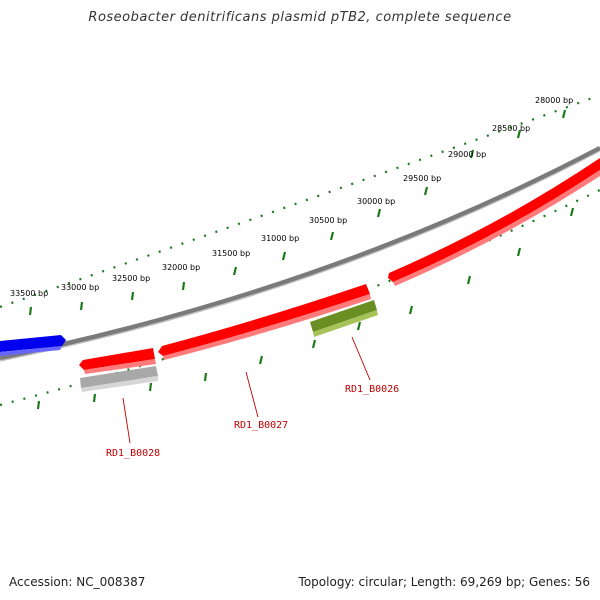 Image resolution: width=600 pixels, height=600 pixels. What do you see at coordinates (33, 345) in the screenshot?
I see `feature-blue-cds` at bounding box center [33, 345].